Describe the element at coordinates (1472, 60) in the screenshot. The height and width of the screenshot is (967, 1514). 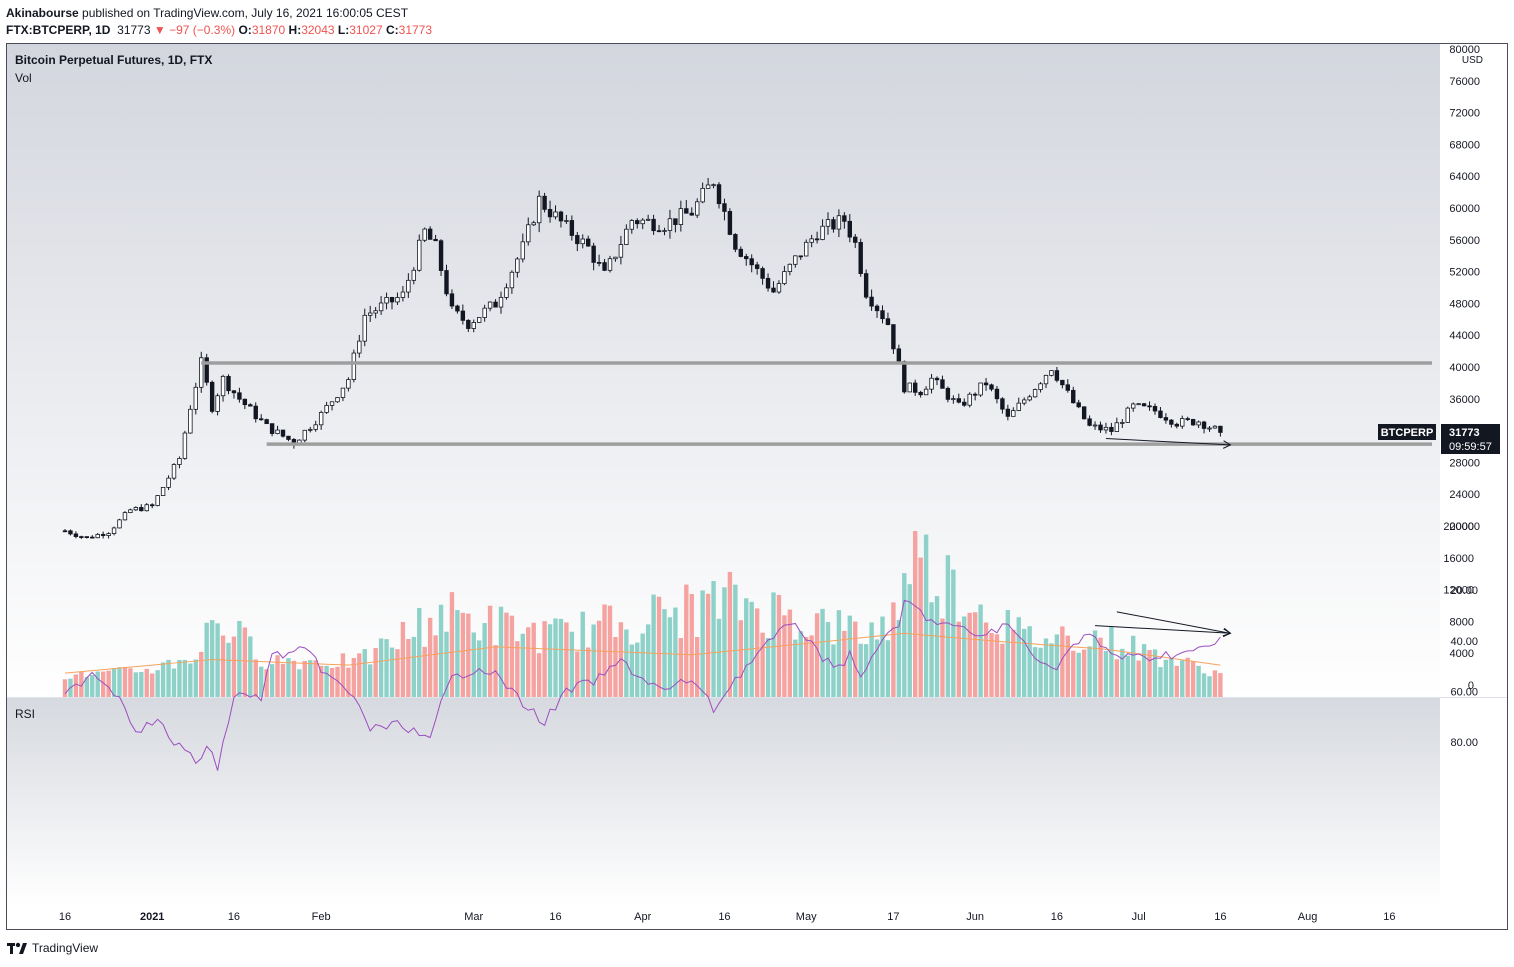
I see `currency-label: USD` at that location.